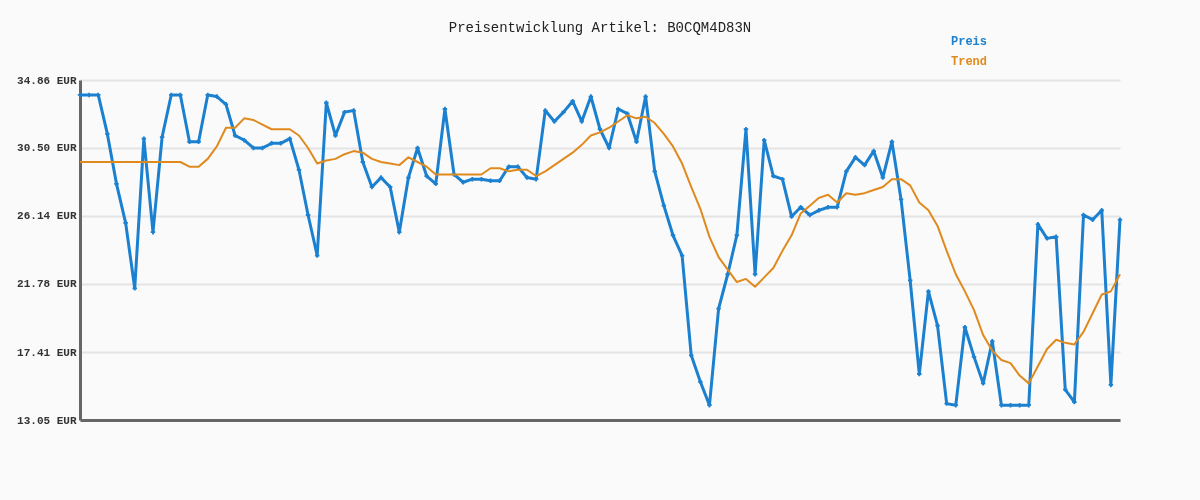  Describe the element at coordinates (47, 148) in the screenshot. I see `y-tick-label: 30.50 EUR` at that location.